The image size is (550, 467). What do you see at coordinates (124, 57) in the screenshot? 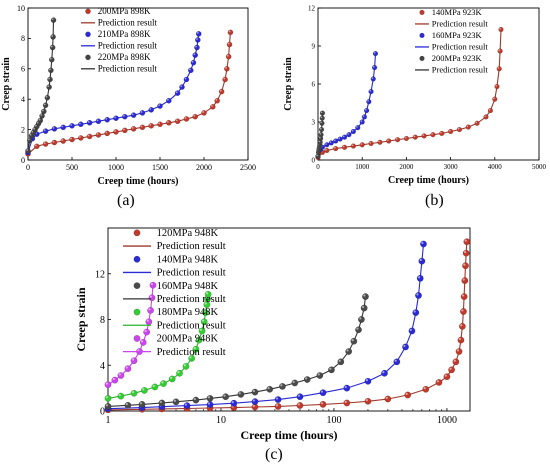
I see `legend-label: 220MPa 898K` at bounding box center [124, 57].